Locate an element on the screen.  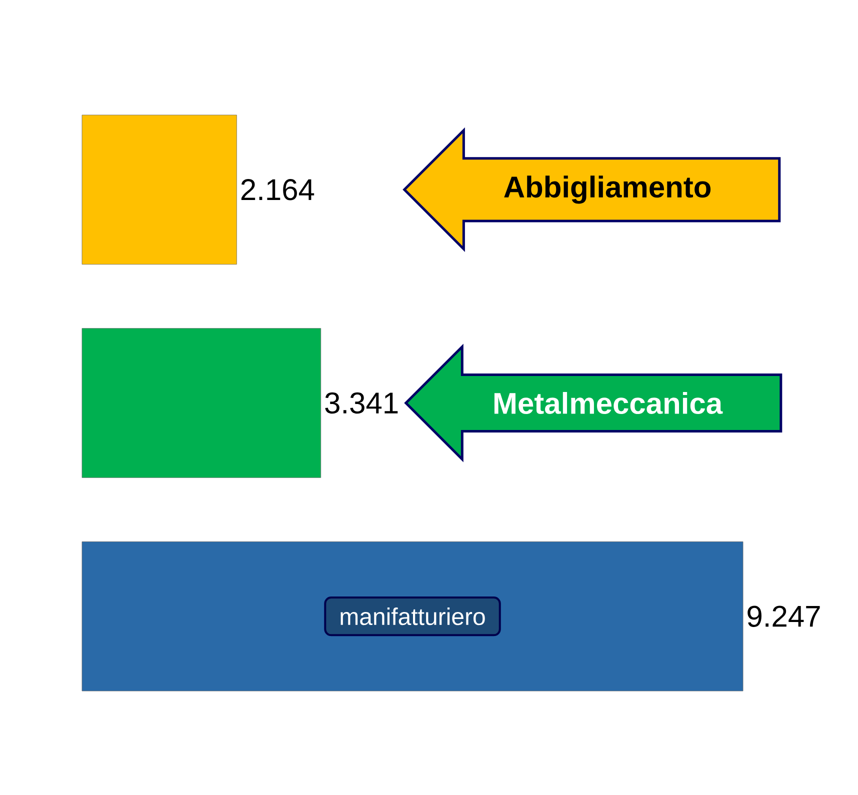
data-label: 9.247 is located at coordinates (784, 616).